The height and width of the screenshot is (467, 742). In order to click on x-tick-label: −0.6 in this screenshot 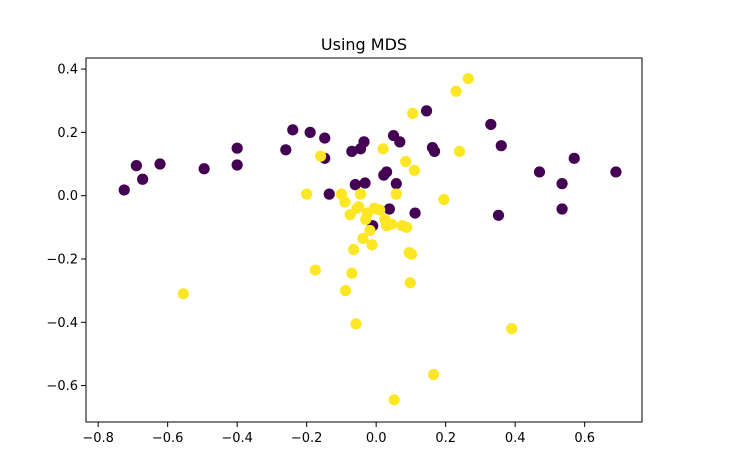, I will do `click(168, 438)`.